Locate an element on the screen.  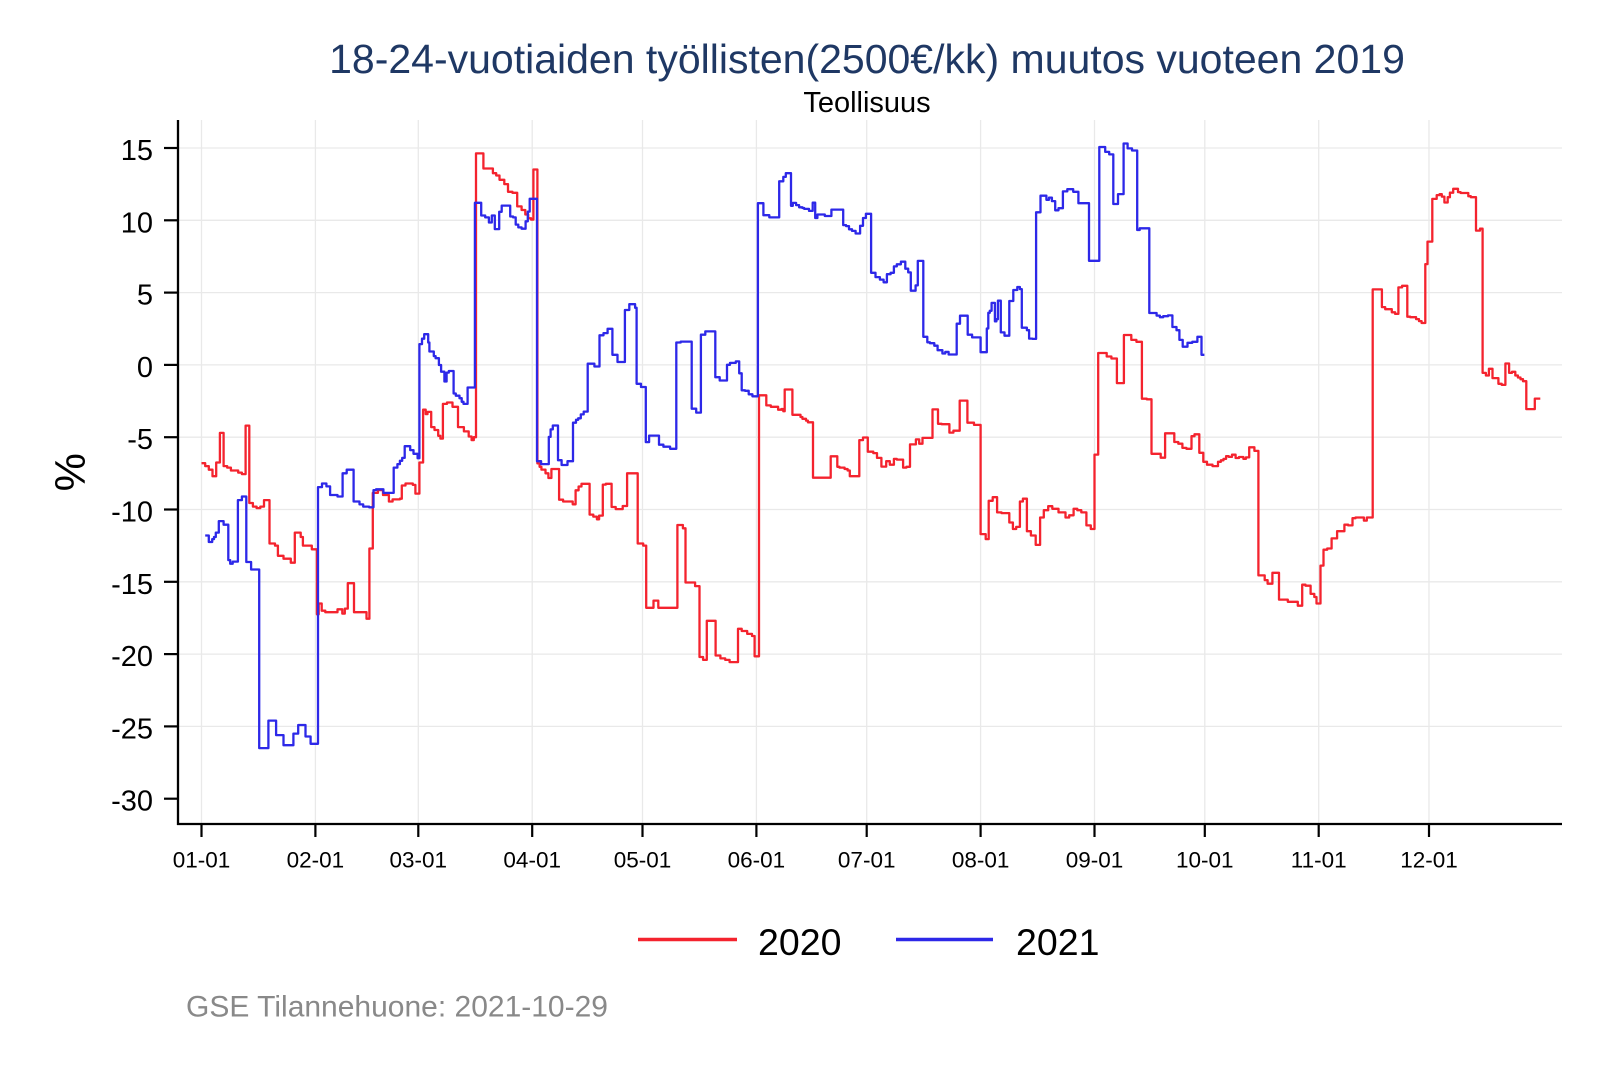
svg-text: -25 is located at coordinates (132, 729).